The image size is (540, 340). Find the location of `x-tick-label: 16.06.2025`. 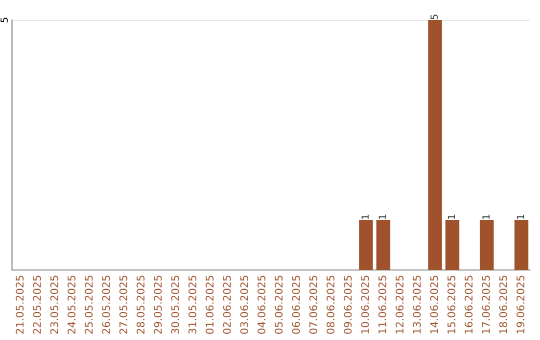

x-tick-label: 16.06.2025 is located at coordinates (468, 305).